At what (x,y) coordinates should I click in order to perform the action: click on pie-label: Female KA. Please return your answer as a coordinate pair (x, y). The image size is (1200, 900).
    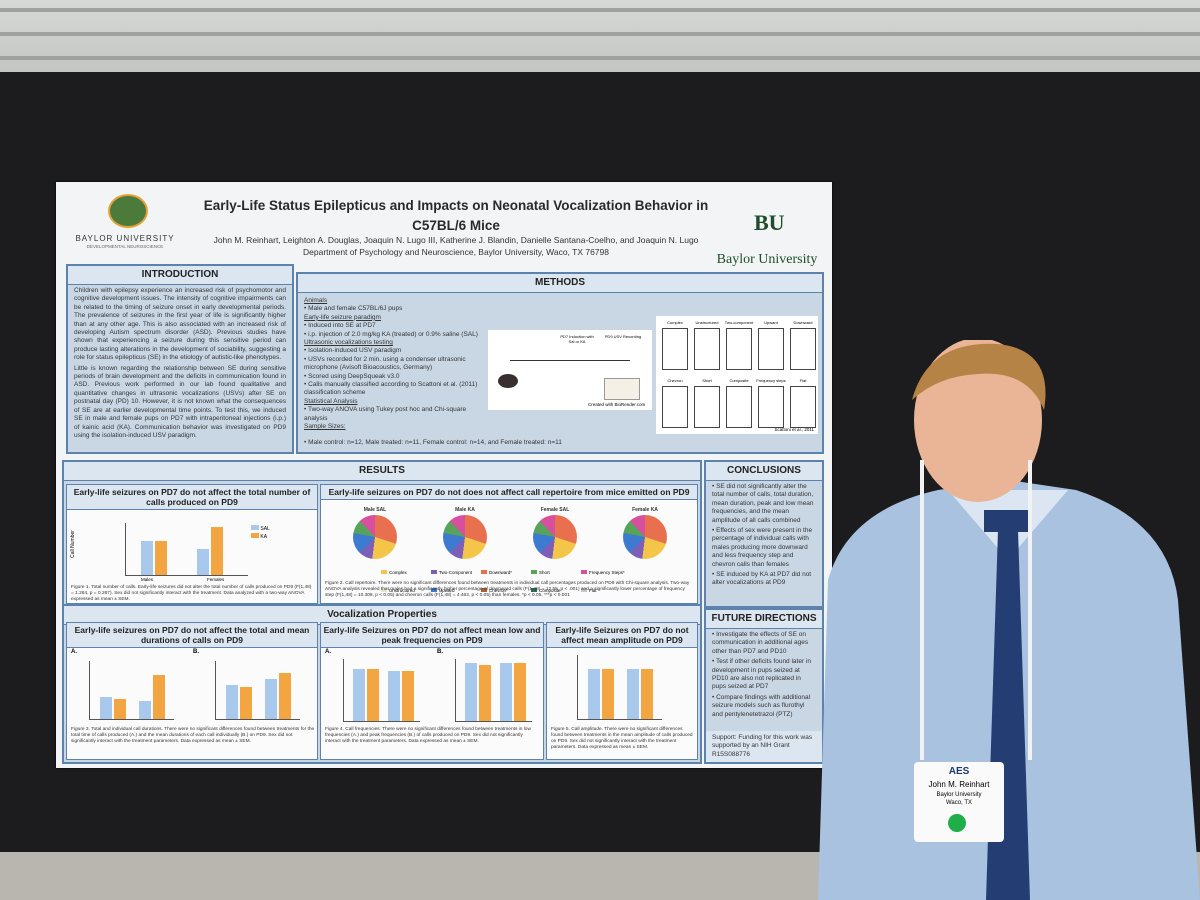
    Looking at the image, I should click on (645, 510).